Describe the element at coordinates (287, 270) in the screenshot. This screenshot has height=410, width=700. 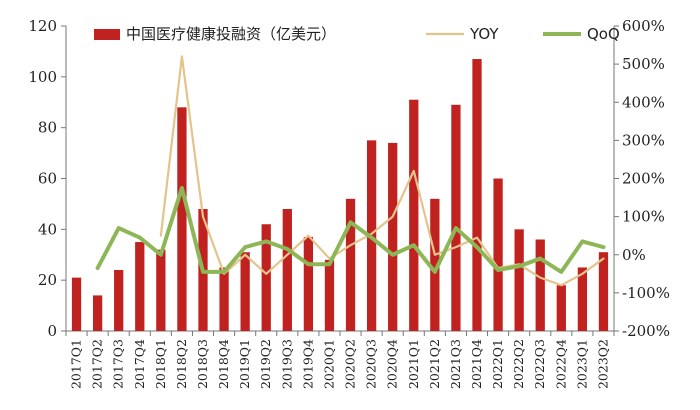
I see `bar-2019Q3` at that location.